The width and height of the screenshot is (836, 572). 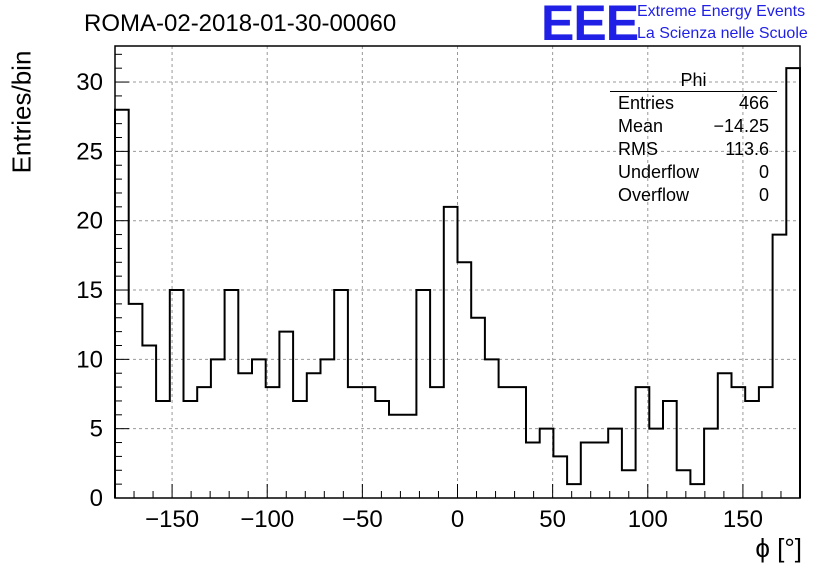 What do you see at coordinates (21, 112) in the screenshot?
I see `y-axis-label: Entries/bin` at bounding box center [21, 112].